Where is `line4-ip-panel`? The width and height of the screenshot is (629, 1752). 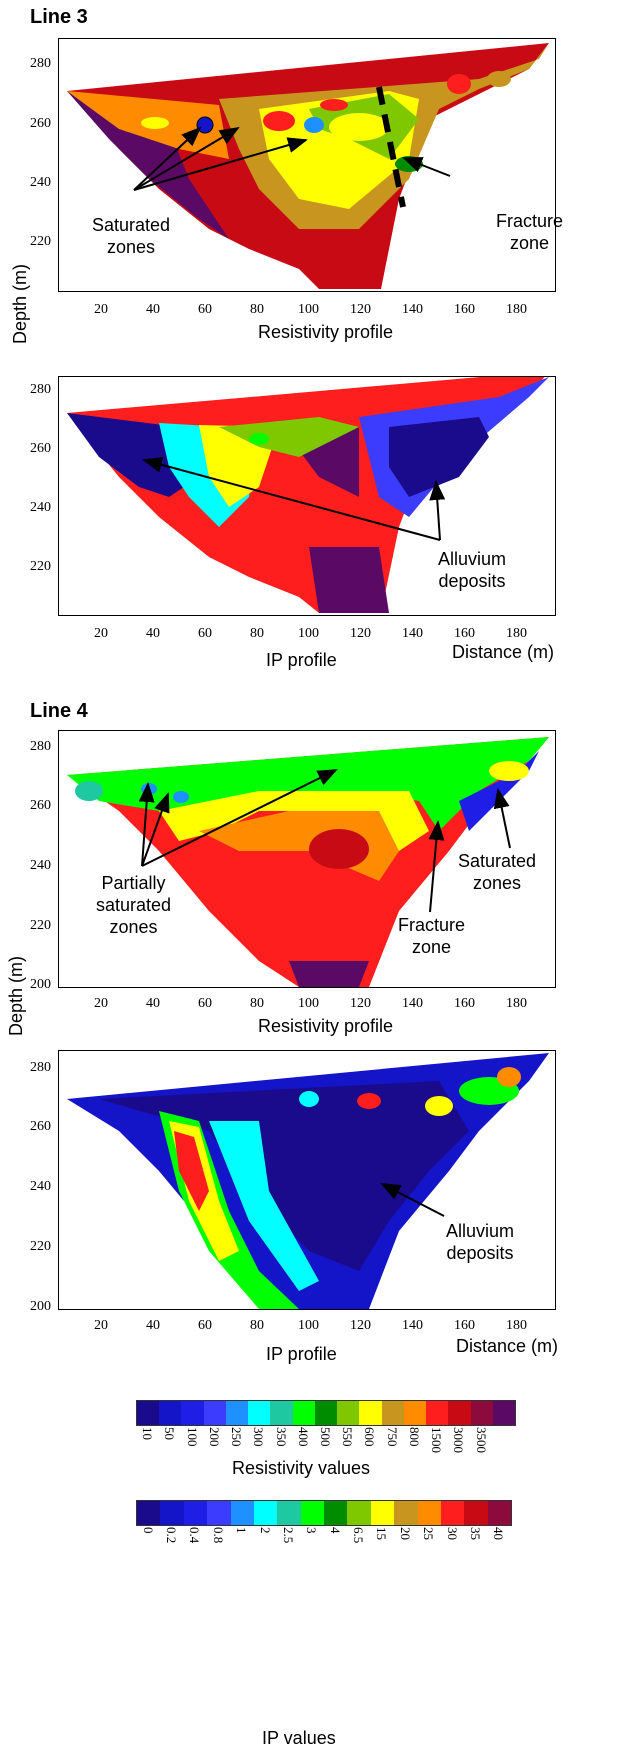
line4-ip-panel is located at coordinates (307, 1180).